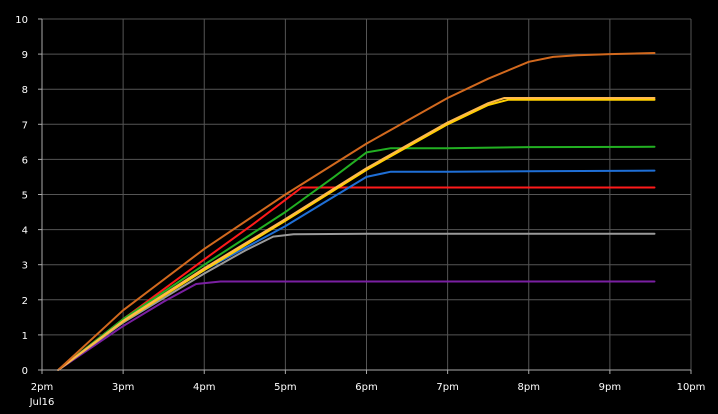  Describe the element at coordinates (25, 90) in the screenshot. I see `y-tick-label: 8` at that location.